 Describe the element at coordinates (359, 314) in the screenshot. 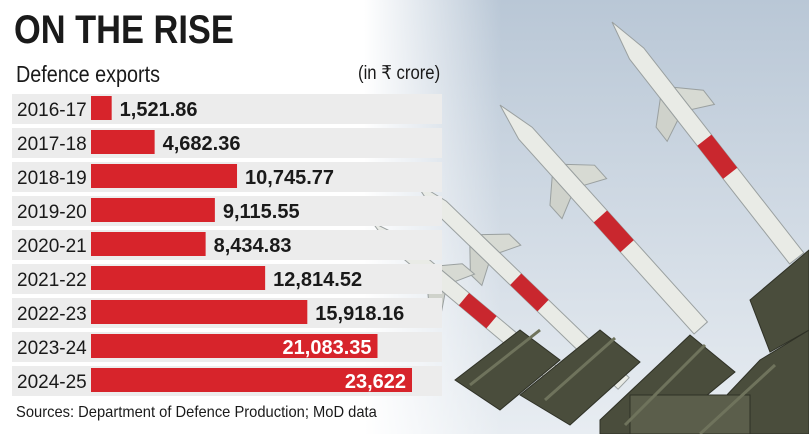

I see `value-label: 15,918.16` at that location.